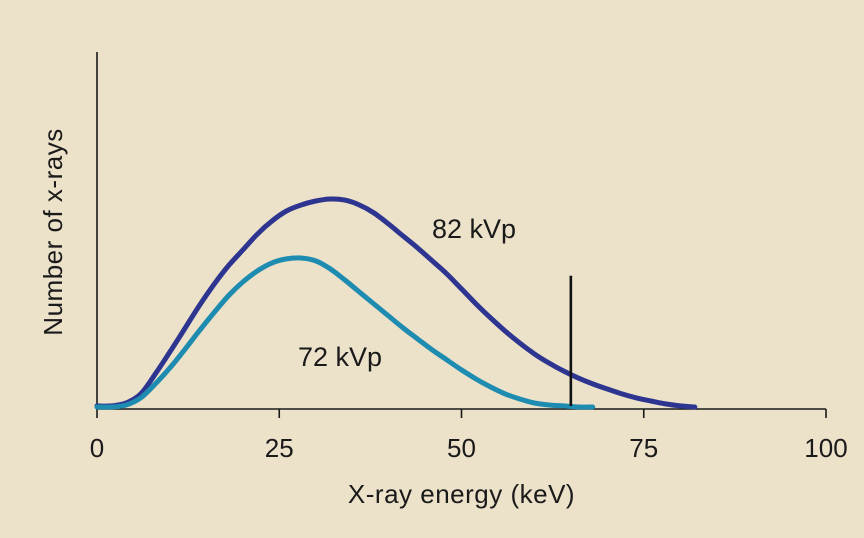  What do you see at coordinates (461, 494) in the screenshot?
I see `x-axis-title: X-ray energy (keV)` at bounding box center [461, 494].